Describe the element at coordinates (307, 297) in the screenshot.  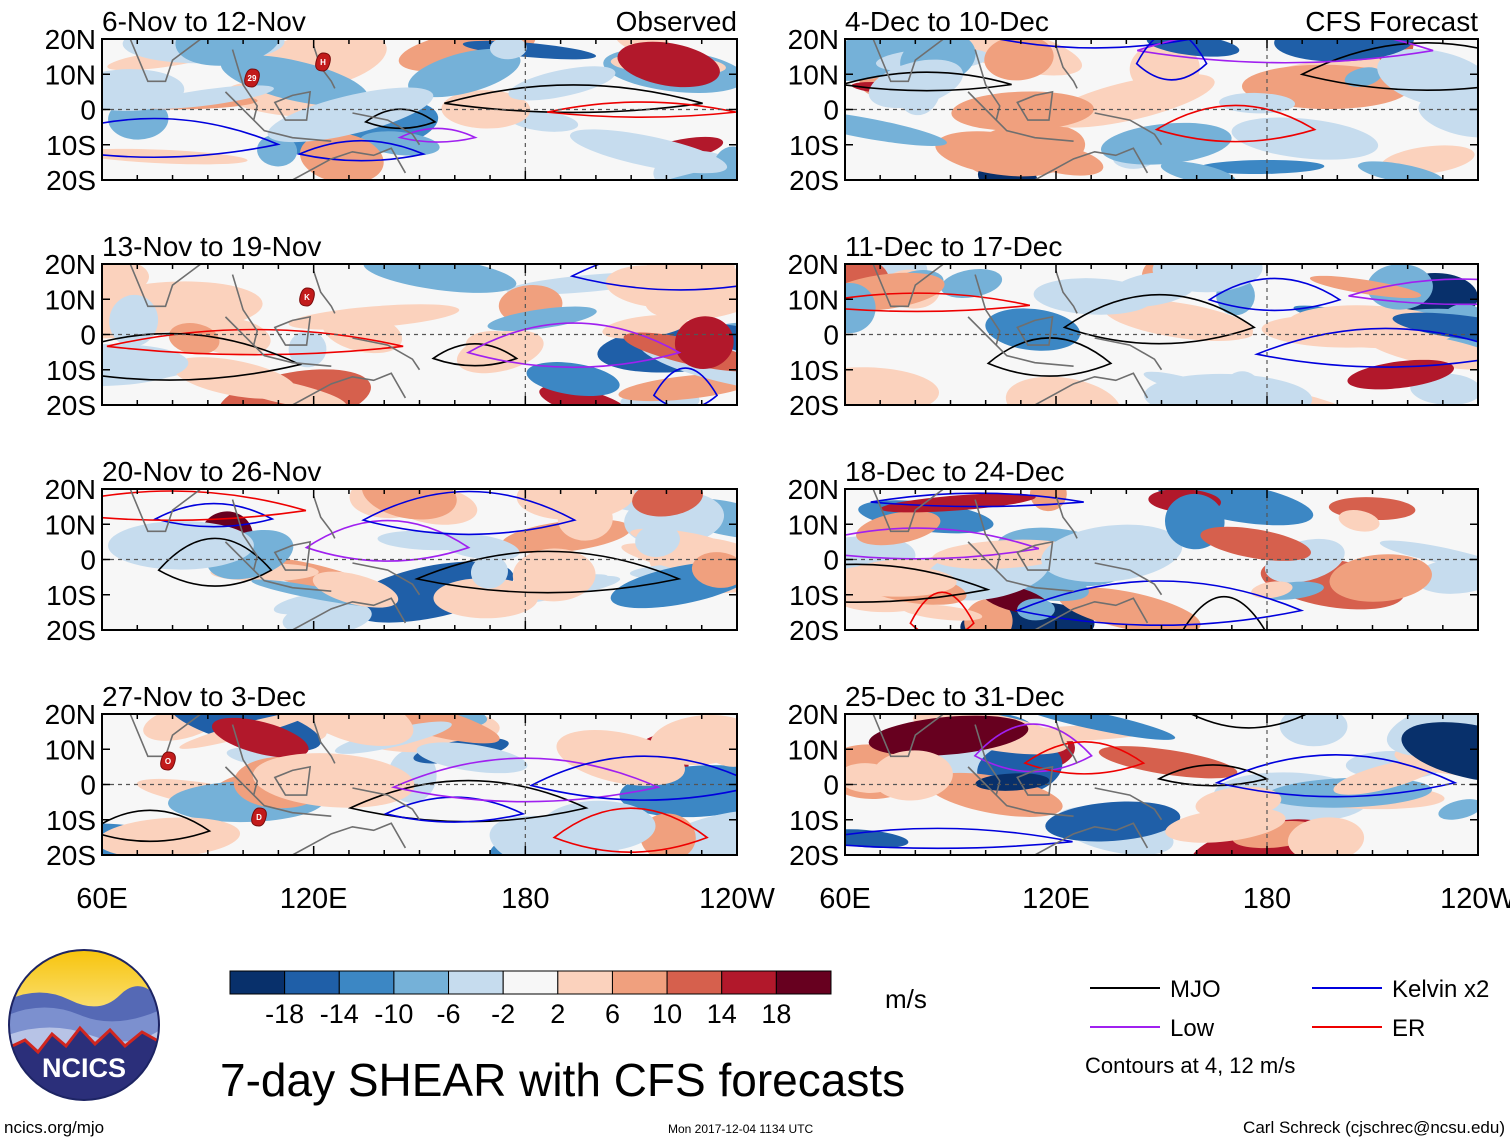
I see `storm-marker: K` at that location.